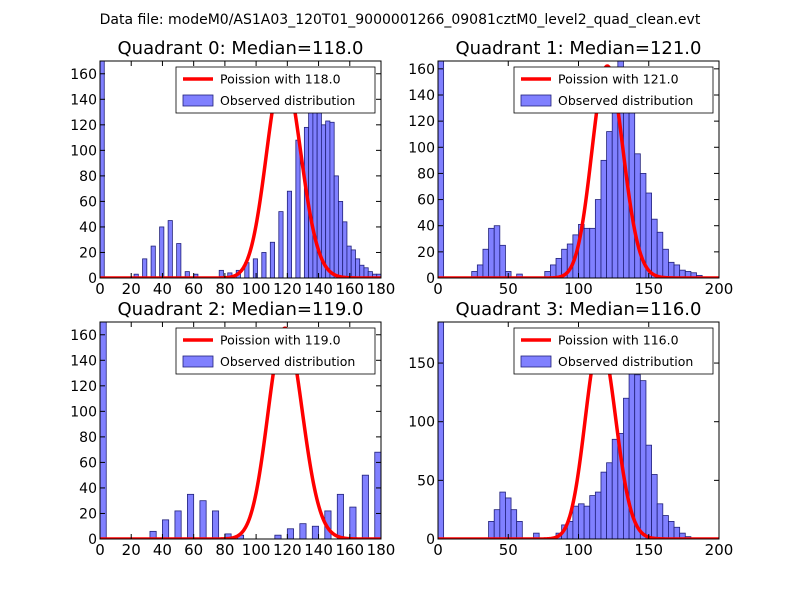  What do you see at coordinates (381, 550) in the screenshot?
I see `x-tick-label: 180` at bounding box center [381, 550].